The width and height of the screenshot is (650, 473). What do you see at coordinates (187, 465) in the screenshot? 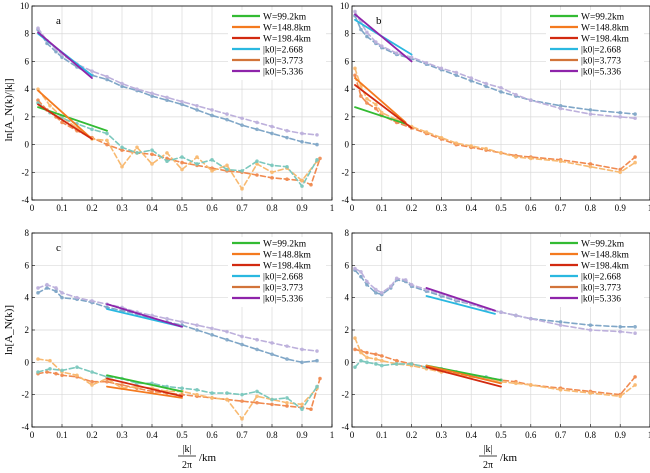
I see `x-label-denominator: 2π` at bounding box center [187, 465].